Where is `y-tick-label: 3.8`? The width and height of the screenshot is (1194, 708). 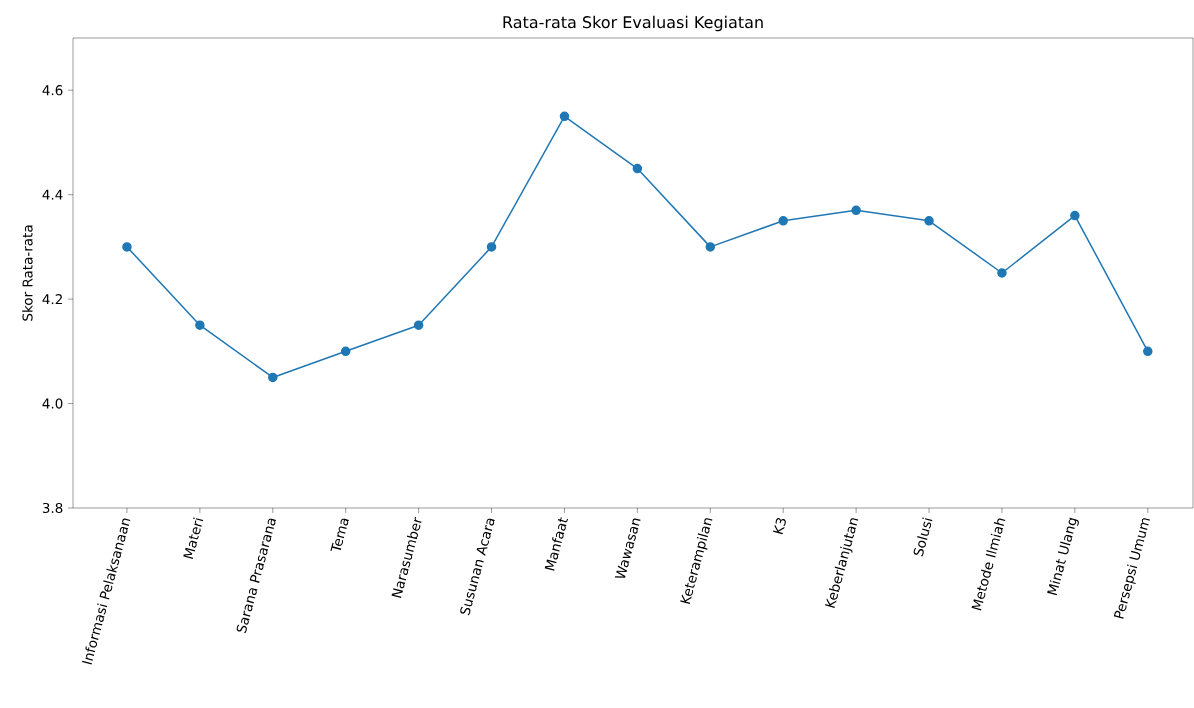 y-tick-label: 3.8 is located at coordinates (52, 508).